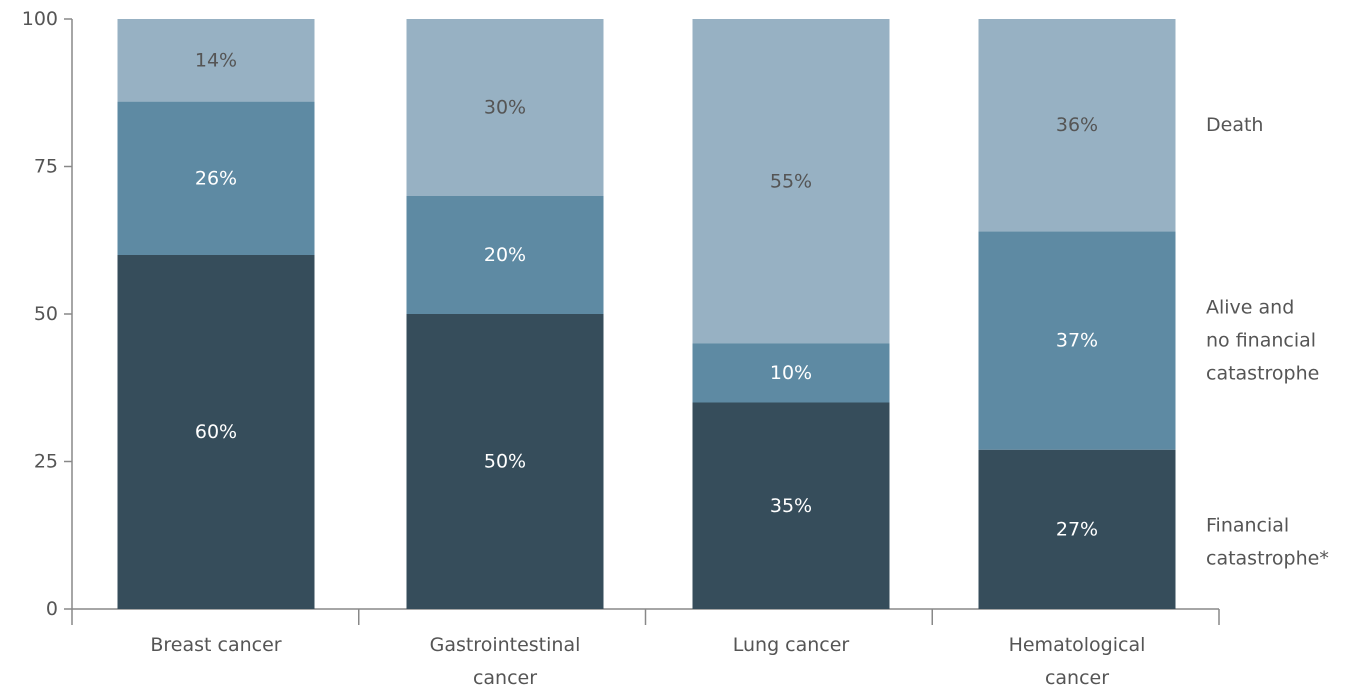 This screenshot has width=1348, height=689. I want to click on y-tick-label: 25, so click(46, 462).